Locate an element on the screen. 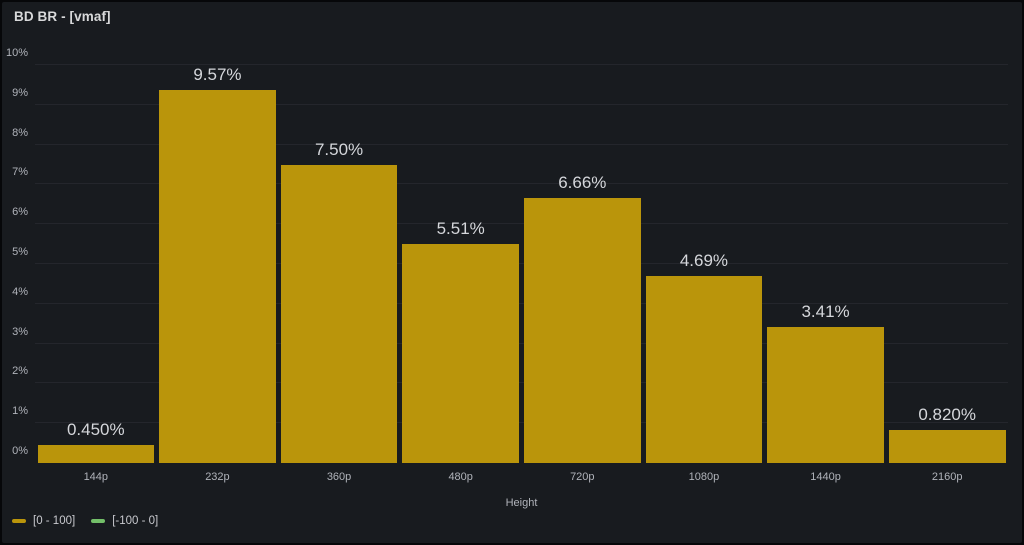 The width and height of the screenshot is (1024, 545). bar-slot: 0.450% is located at coordinates (96, 264).